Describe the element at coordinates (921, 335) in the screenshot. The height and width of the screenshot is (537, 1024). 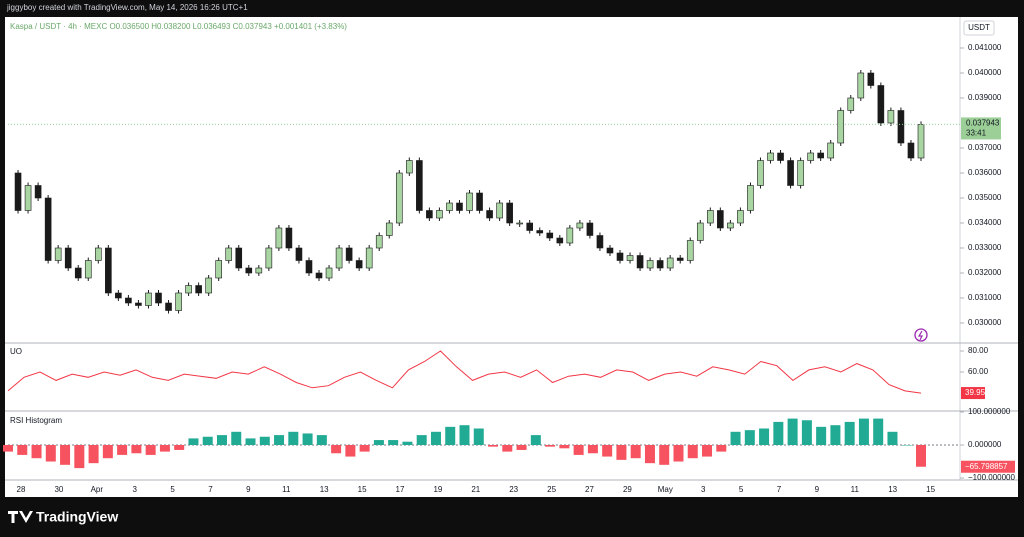
I see `alert-icon` at that location.